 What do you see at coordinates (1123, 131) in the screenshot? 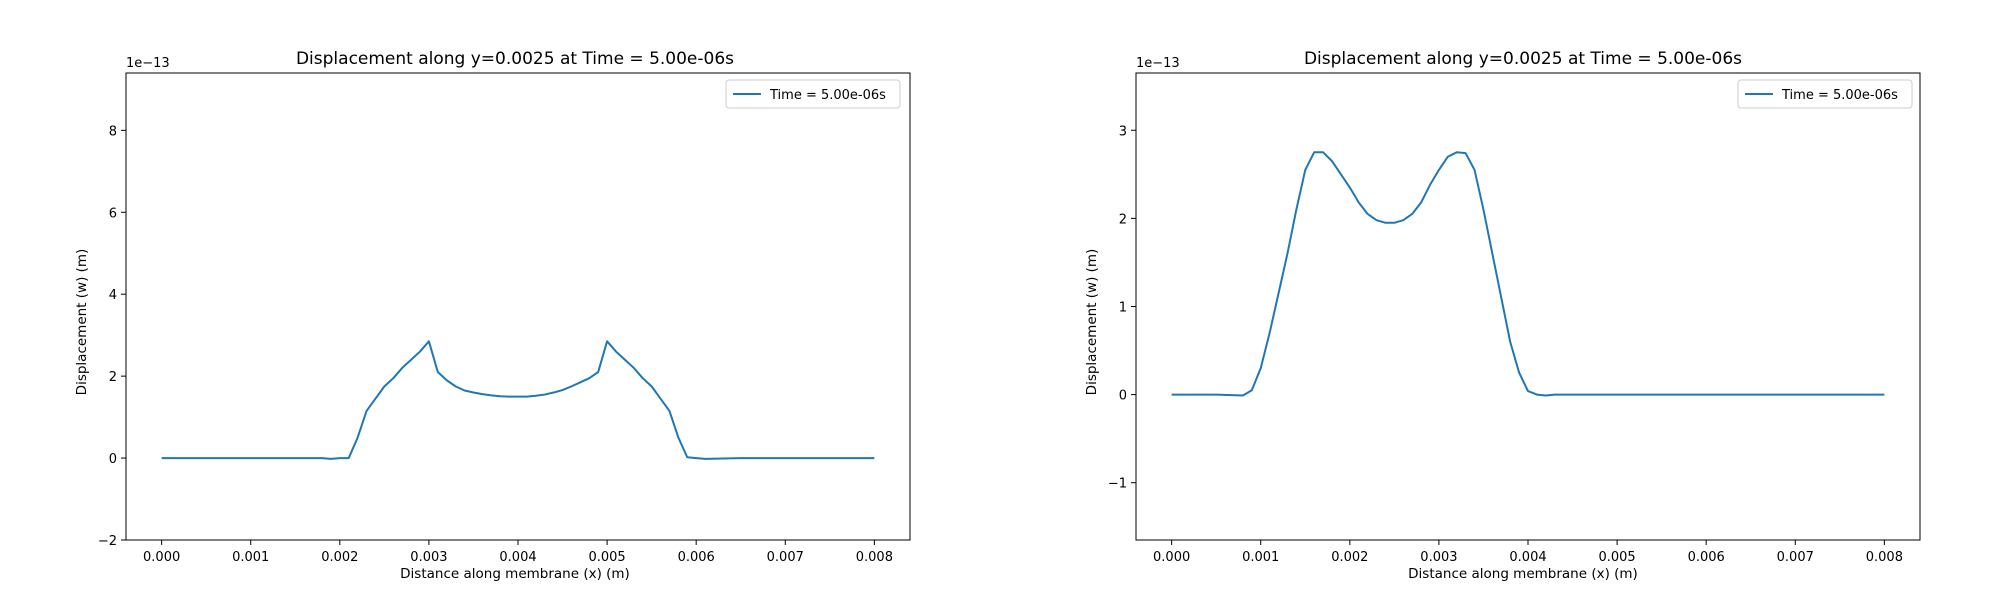
I see `y-tick-label: 3` at bounding box center [1123, 131].